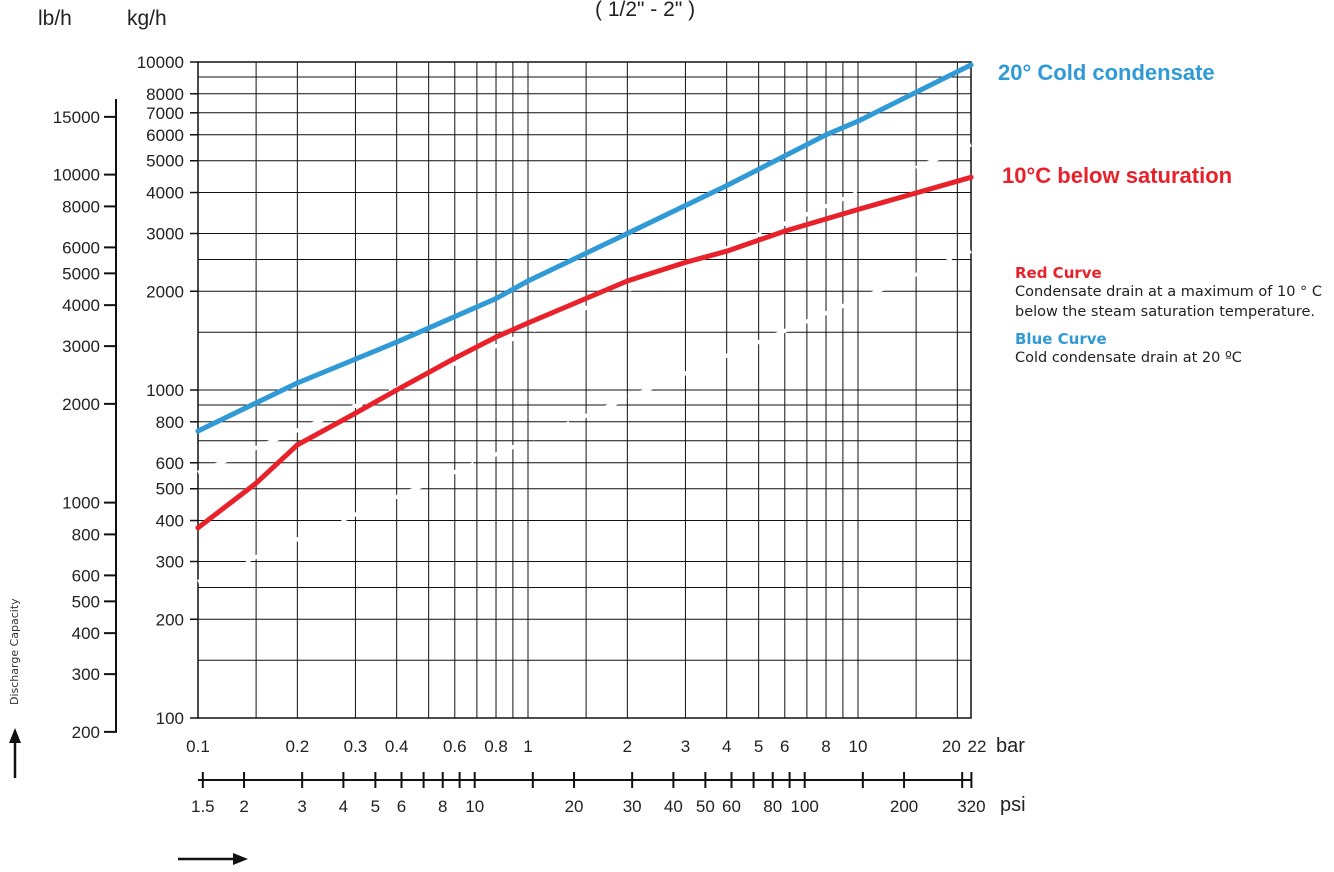  Describe the element at coordinates (165, 135) in the screenshot. I see `kgh-tick-label: 6000` at that location.